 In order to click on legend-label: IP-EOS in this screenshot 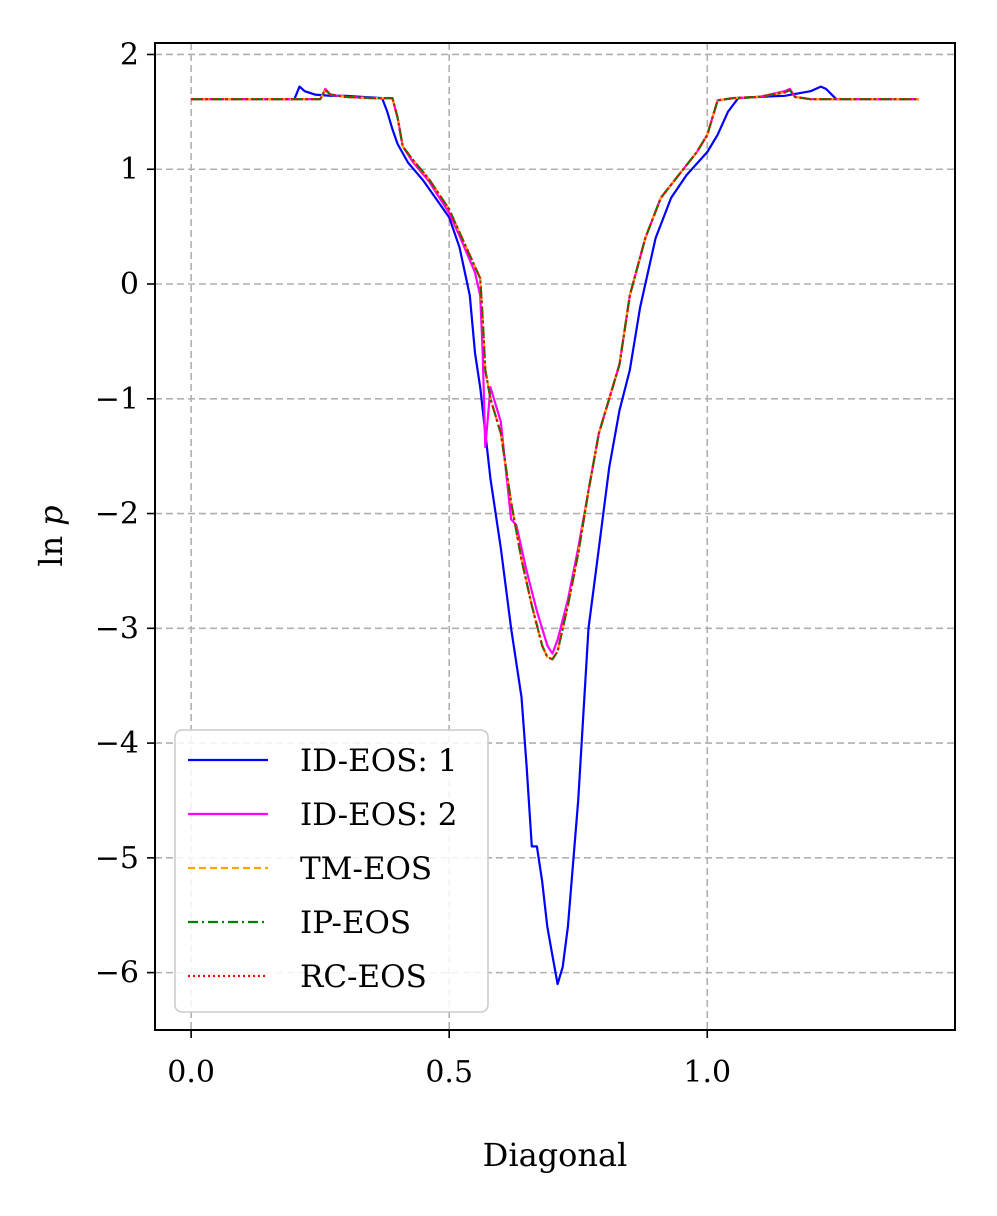, I will do `click(355, 923)`.